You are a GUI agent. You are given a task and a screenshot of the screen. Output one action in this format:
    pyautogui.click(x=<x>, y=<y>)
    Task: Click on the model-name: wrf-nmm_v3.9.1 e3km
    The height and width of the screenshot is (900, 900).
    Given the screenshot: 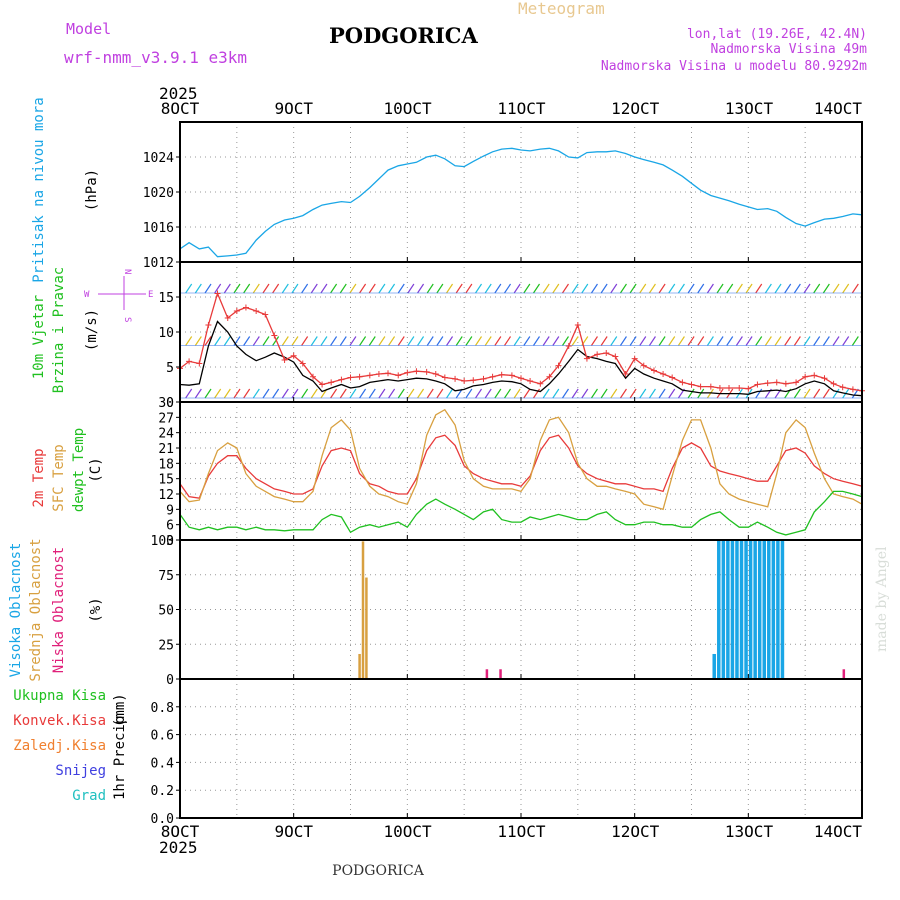 What is the action you would take?
    pyautogui.click(x=155, y=57)
    